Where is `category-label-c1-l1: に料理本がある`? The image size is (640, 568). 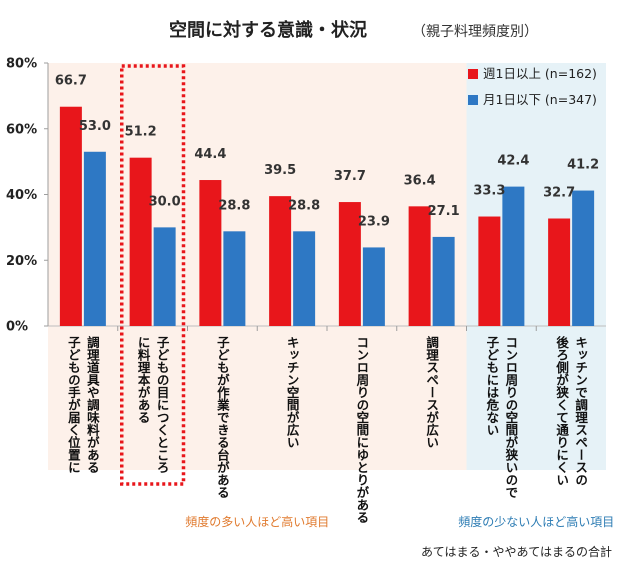 category-label-c1-l1: に料理本がある is located at coordinates (143, 380).